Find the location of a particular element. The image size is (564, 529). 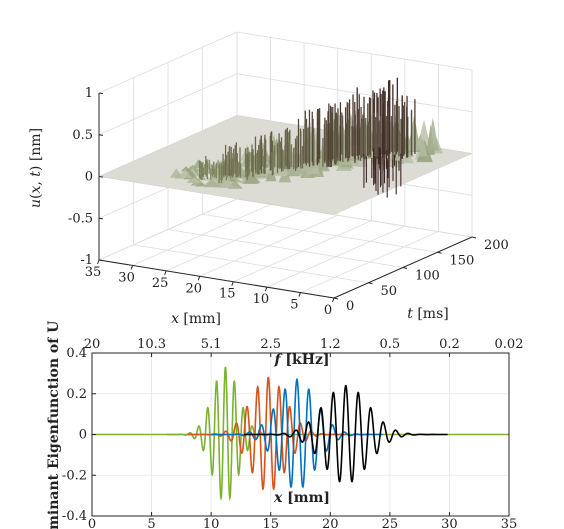

top-tick-label: 2.5 is located at coordinates (270, 344).